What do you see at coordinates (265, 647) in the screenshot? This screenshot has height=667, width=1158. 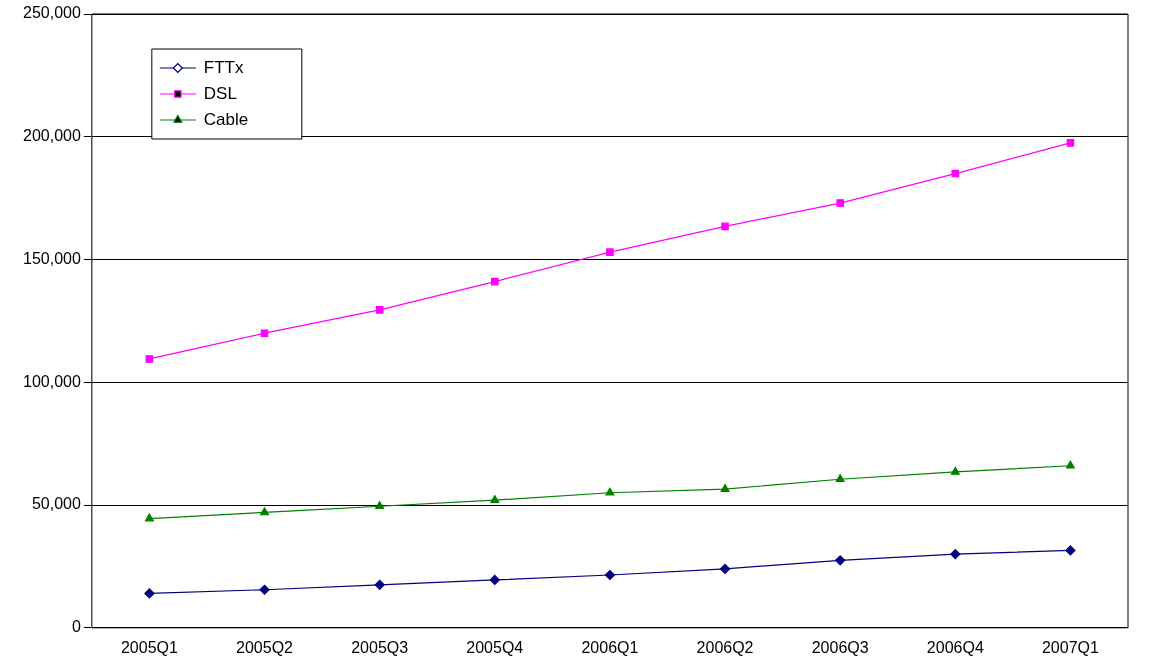 I see `x-tick-label: 2005Q2` at bounding box center [265, 647].